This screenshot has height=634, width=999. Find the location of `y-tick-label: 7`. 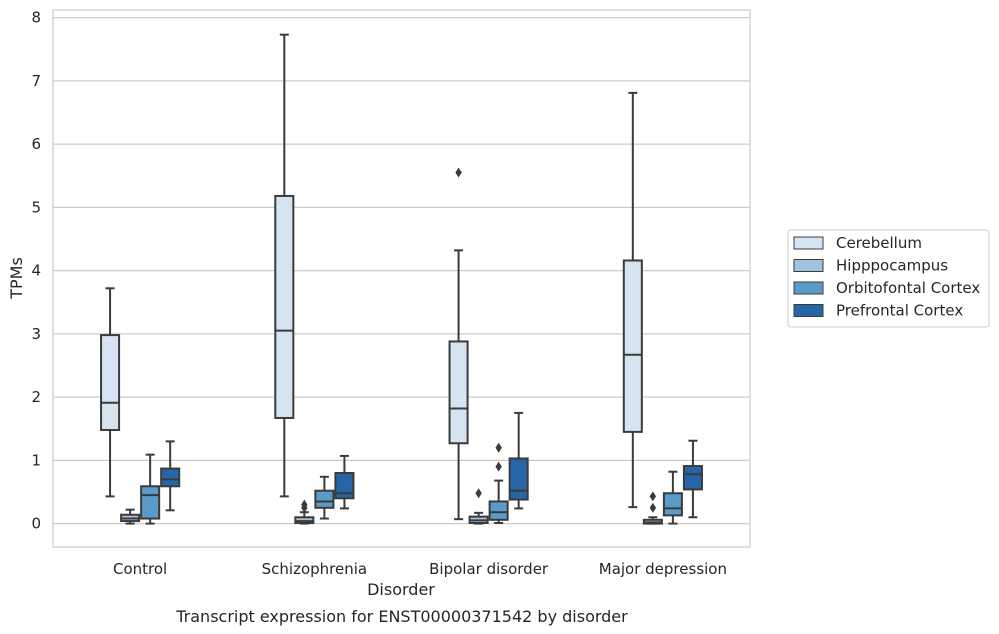

y-tick-label: 7 is located at coordinates (36, 81).